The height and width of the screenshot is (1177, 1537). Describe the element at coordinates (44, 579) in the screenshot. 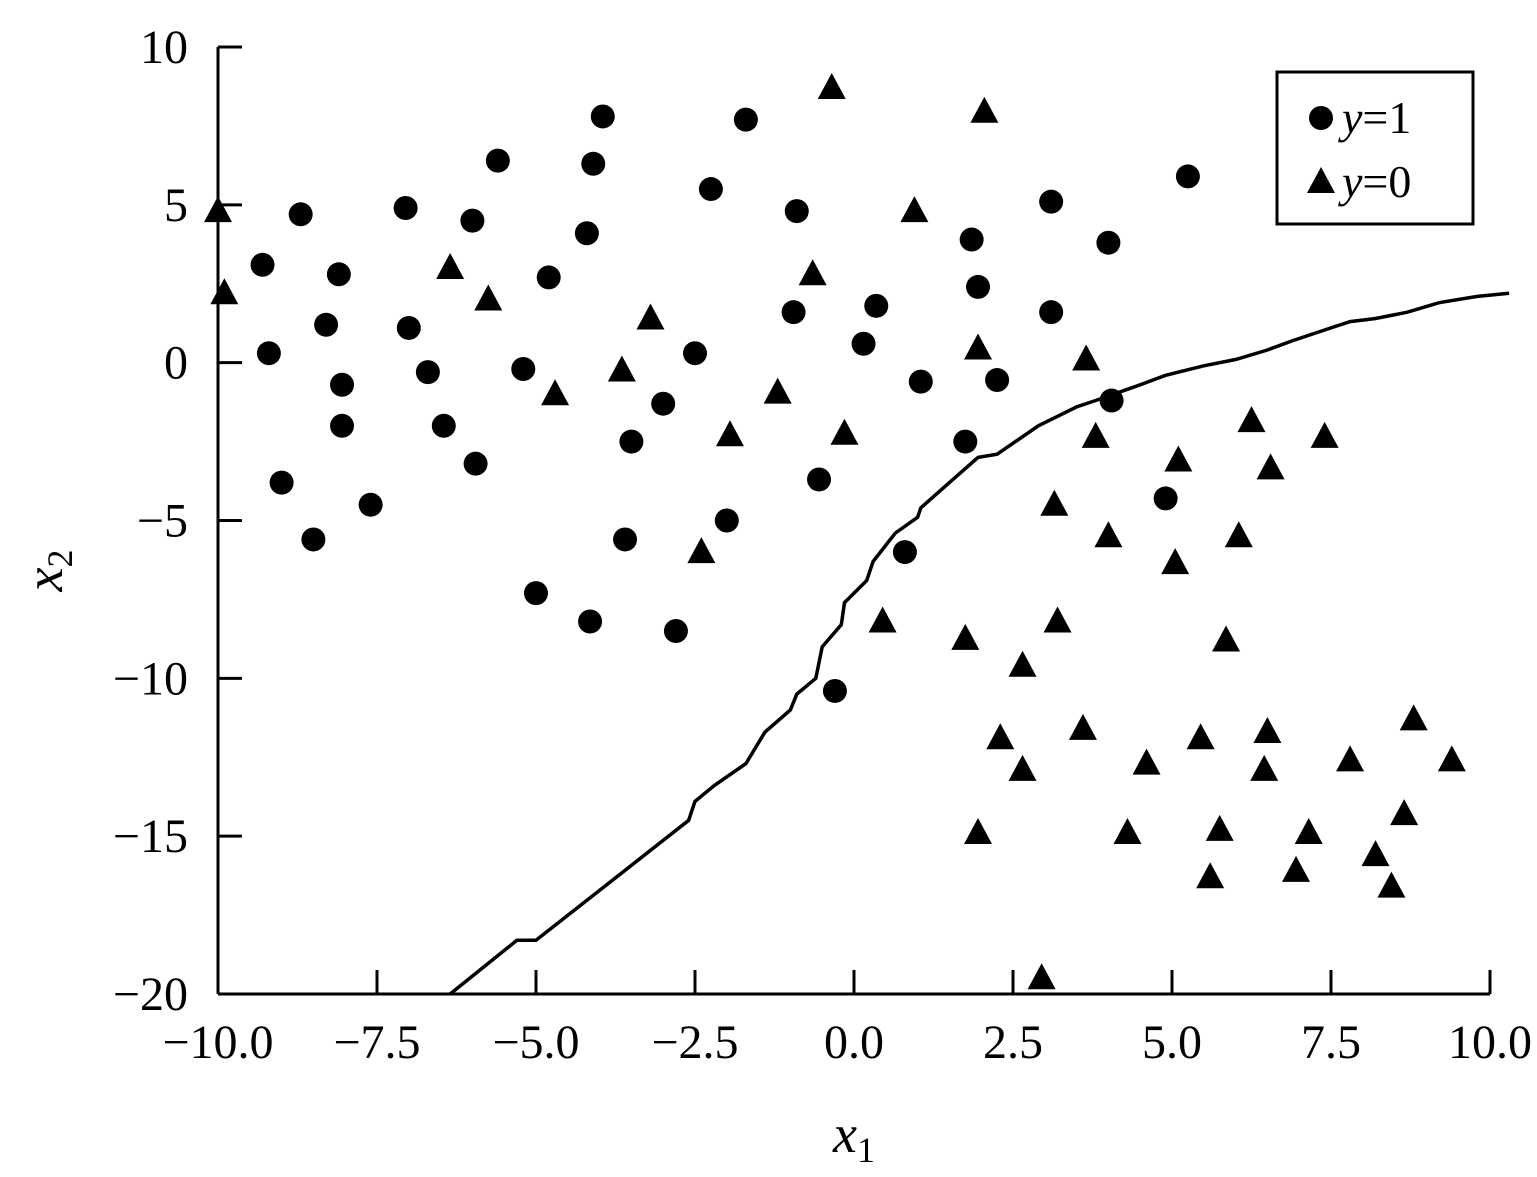

I see `y-axis-title-var: x` at that location.